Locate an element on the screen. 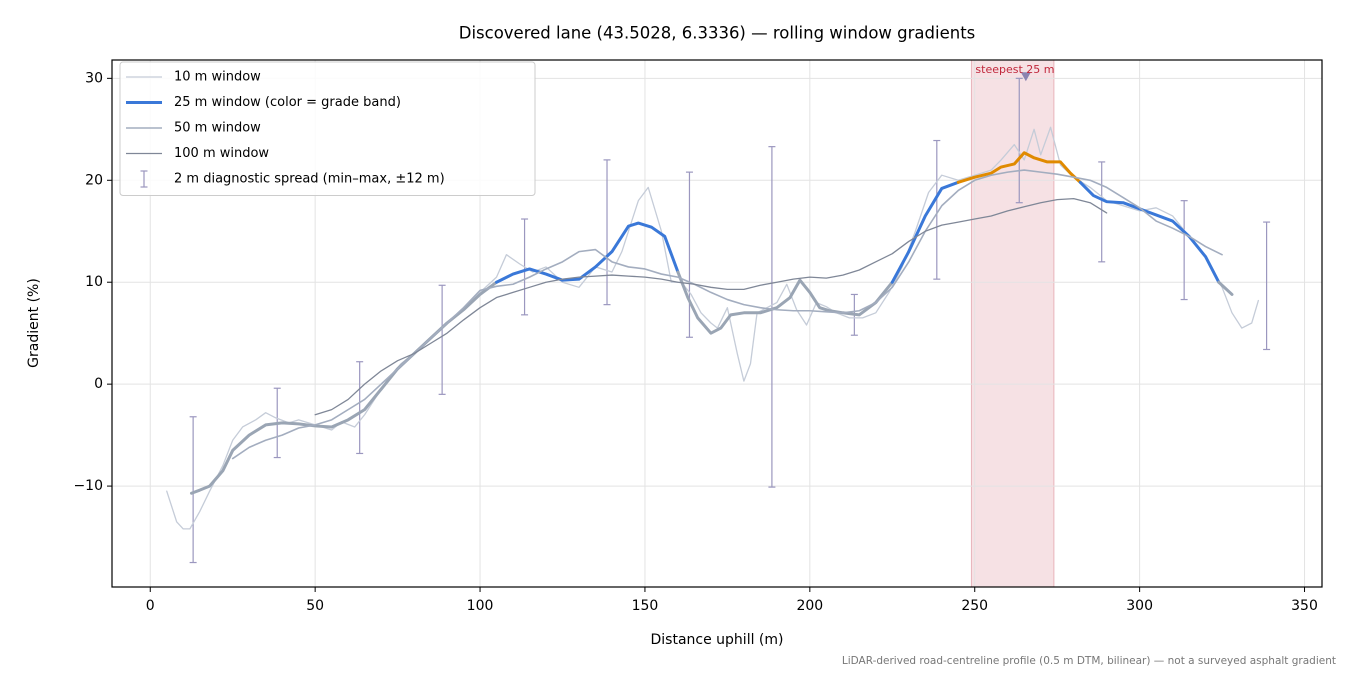  x-tick-label: 250 is located at coordinates (974, 606).